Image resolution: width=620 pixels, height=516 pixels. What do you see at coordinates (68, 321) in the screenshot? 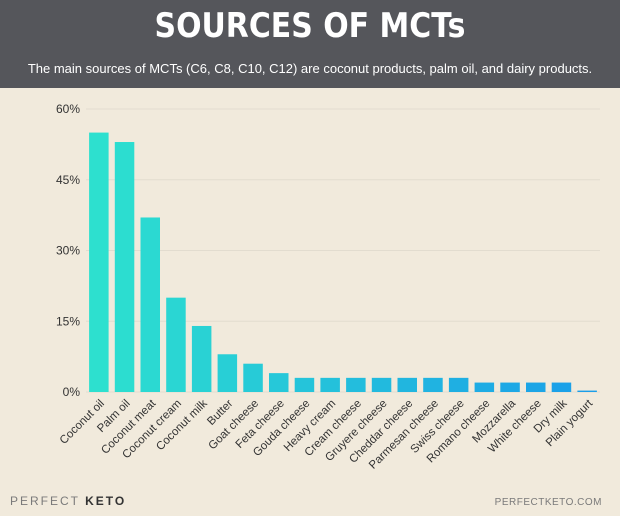
I see `y-tick-label: 15%` at bounding box center [68, 321].